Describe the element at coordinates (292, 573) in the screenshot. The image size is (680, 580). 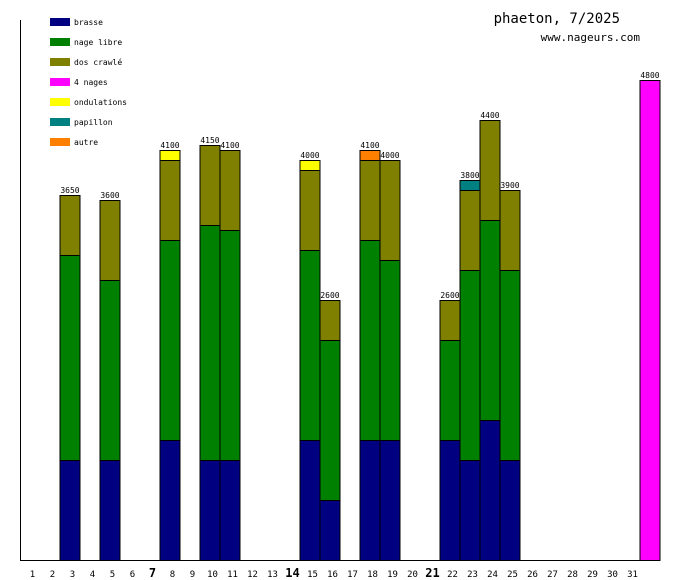
I see `x-tick-label-14: 14` at that location.